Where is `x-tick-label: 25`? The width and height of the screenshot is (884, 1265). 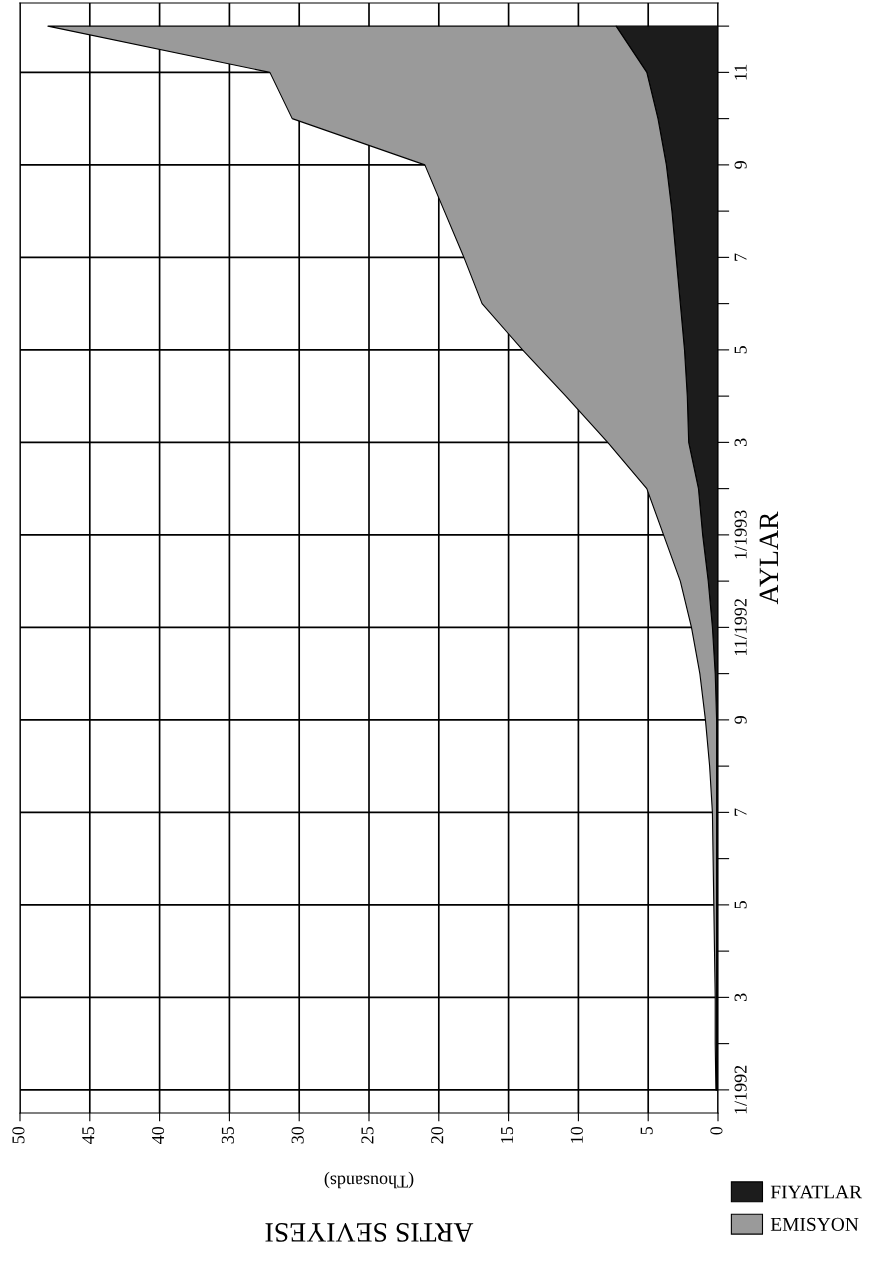 x-tick-label: 25 is located at coordinates (367, 1135).